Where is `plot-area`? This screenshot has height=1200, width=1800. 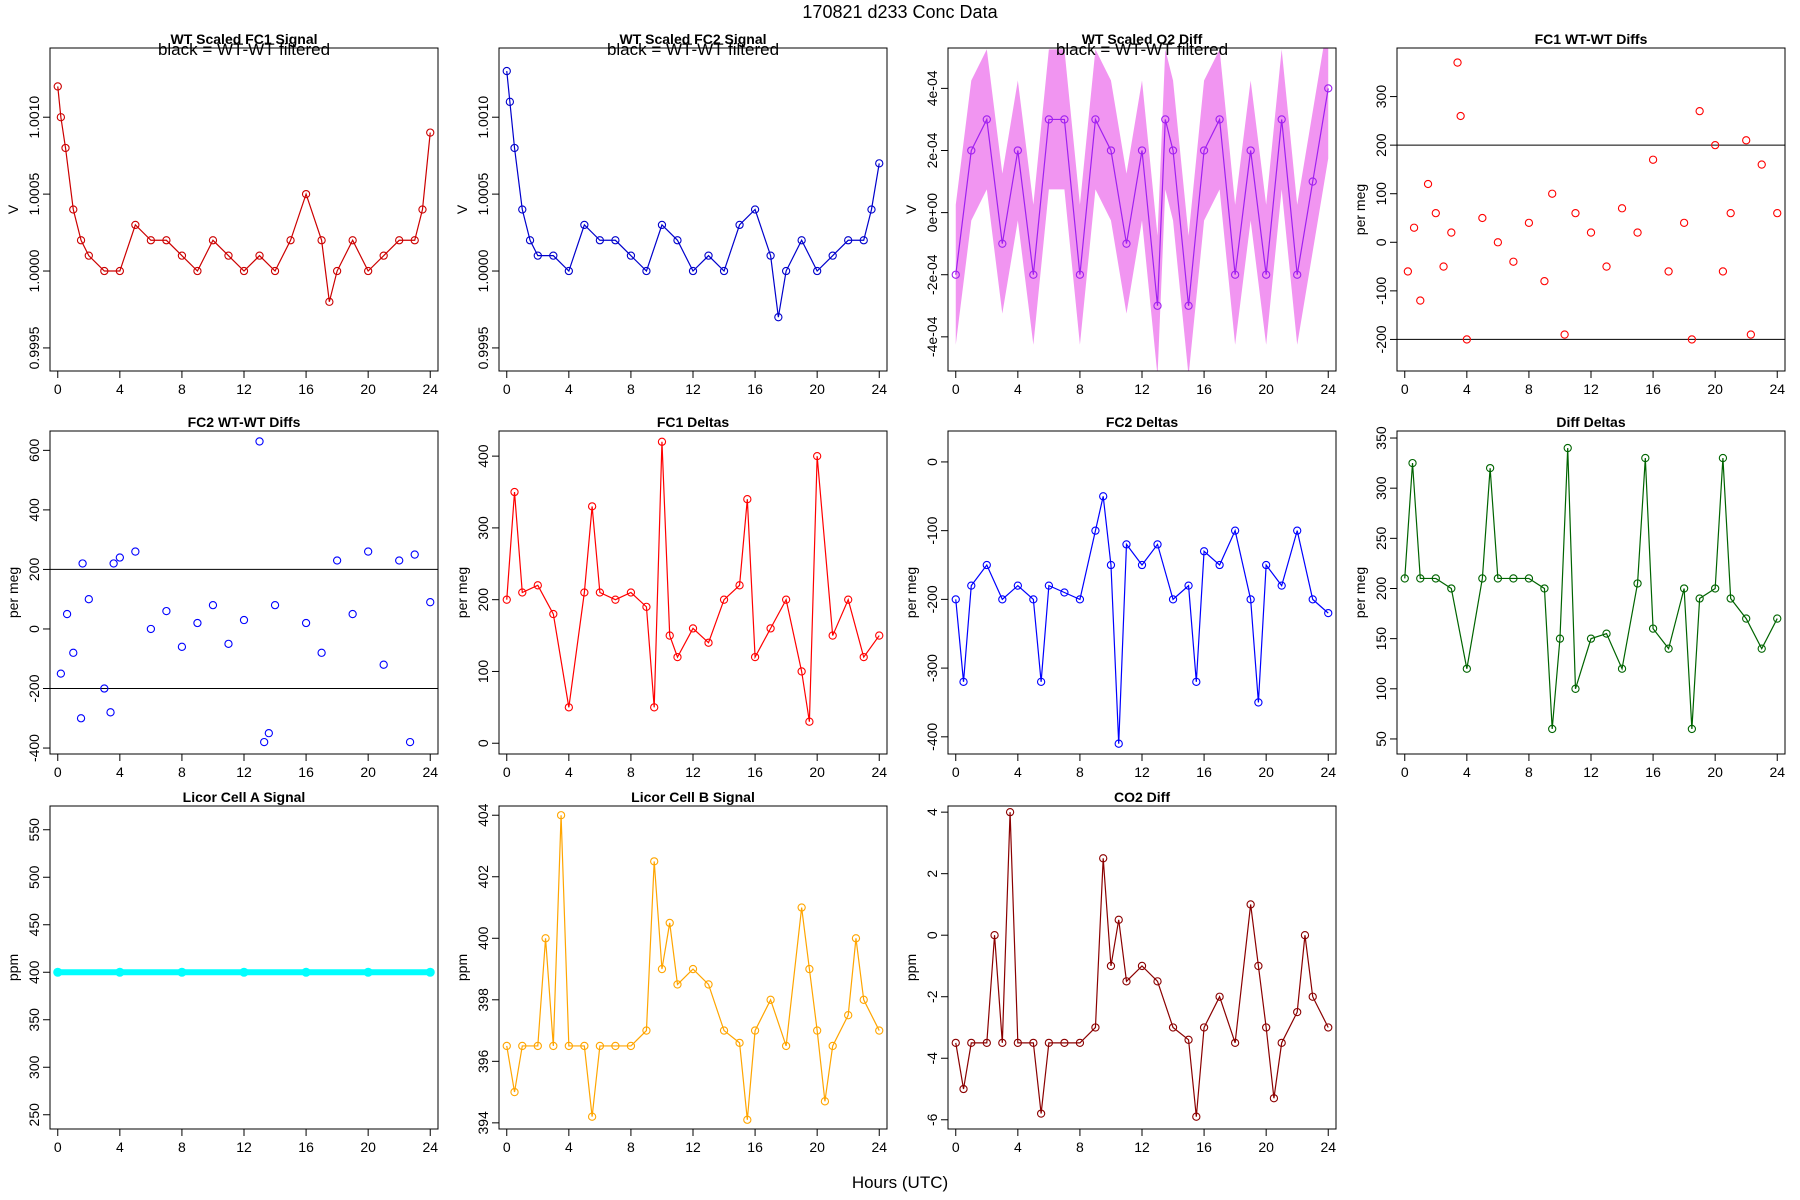
plot-area is located at coordinates (244, 972).